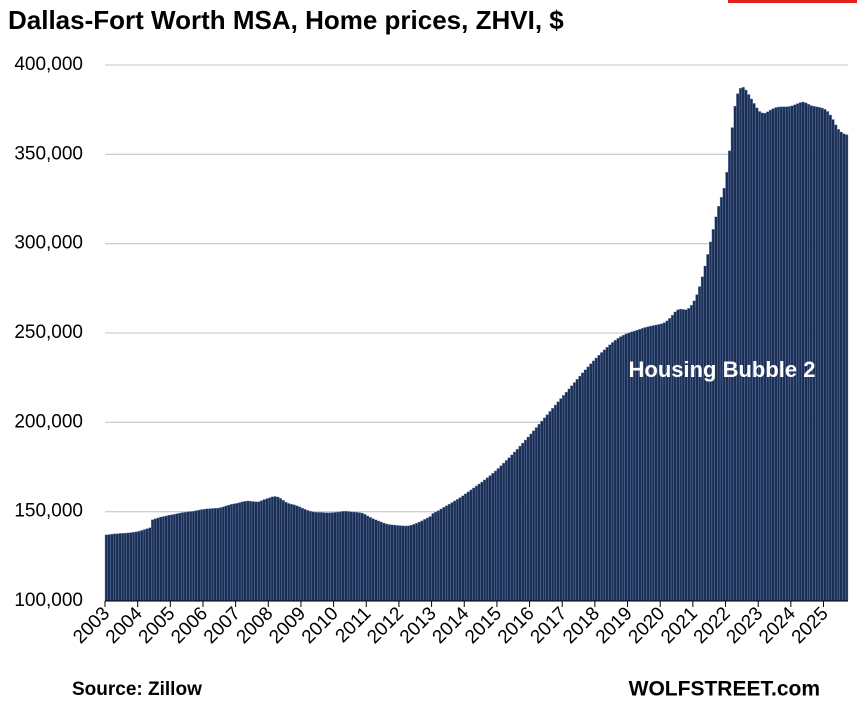 Image resolution: width=857 pixels, height=705 pixels. Describe the element at coordinates (48, 511) in the screenshot. I see `y-tick-label: 150,000` at that location.